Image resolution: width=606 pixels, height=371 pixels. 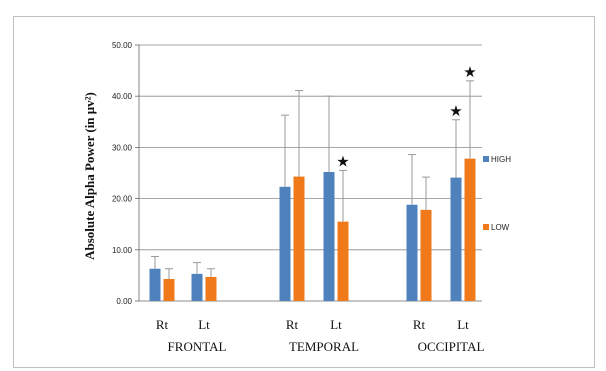 What do you see at coordinates (501, 159) in the screenshot?
I see `legend-label-high: HIGH` at bounding box center [501, 159].